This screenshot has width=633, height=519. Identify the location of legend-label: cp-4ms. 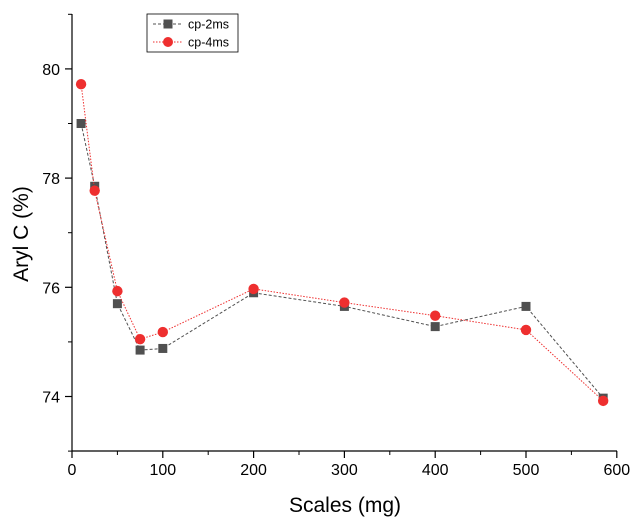
(208, 43).